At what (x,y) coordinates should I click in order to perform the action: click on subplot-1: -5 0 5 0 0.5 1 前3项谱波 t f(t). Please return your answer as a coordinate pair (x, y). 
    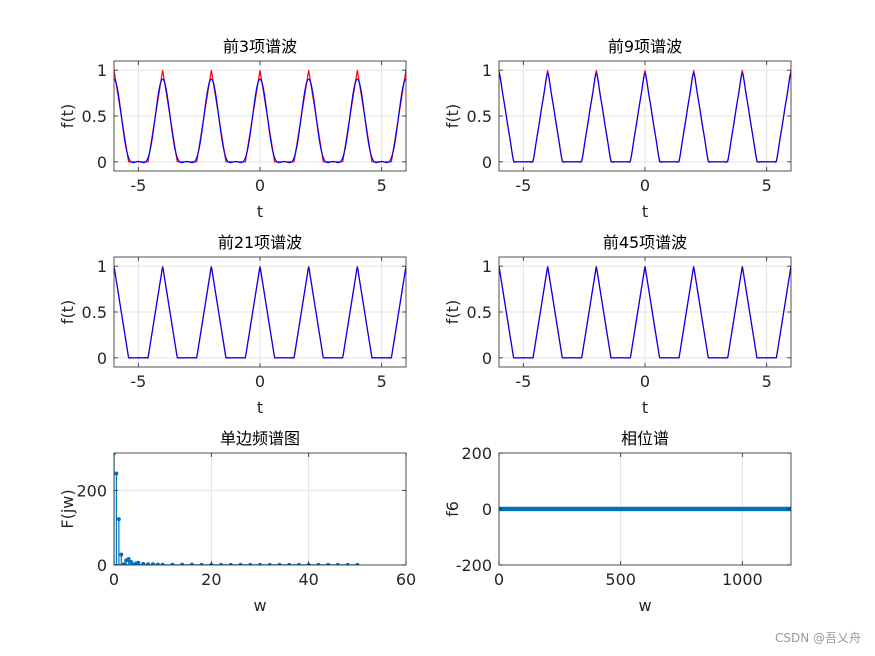
    Looking at the image, I should click on (232, 129).